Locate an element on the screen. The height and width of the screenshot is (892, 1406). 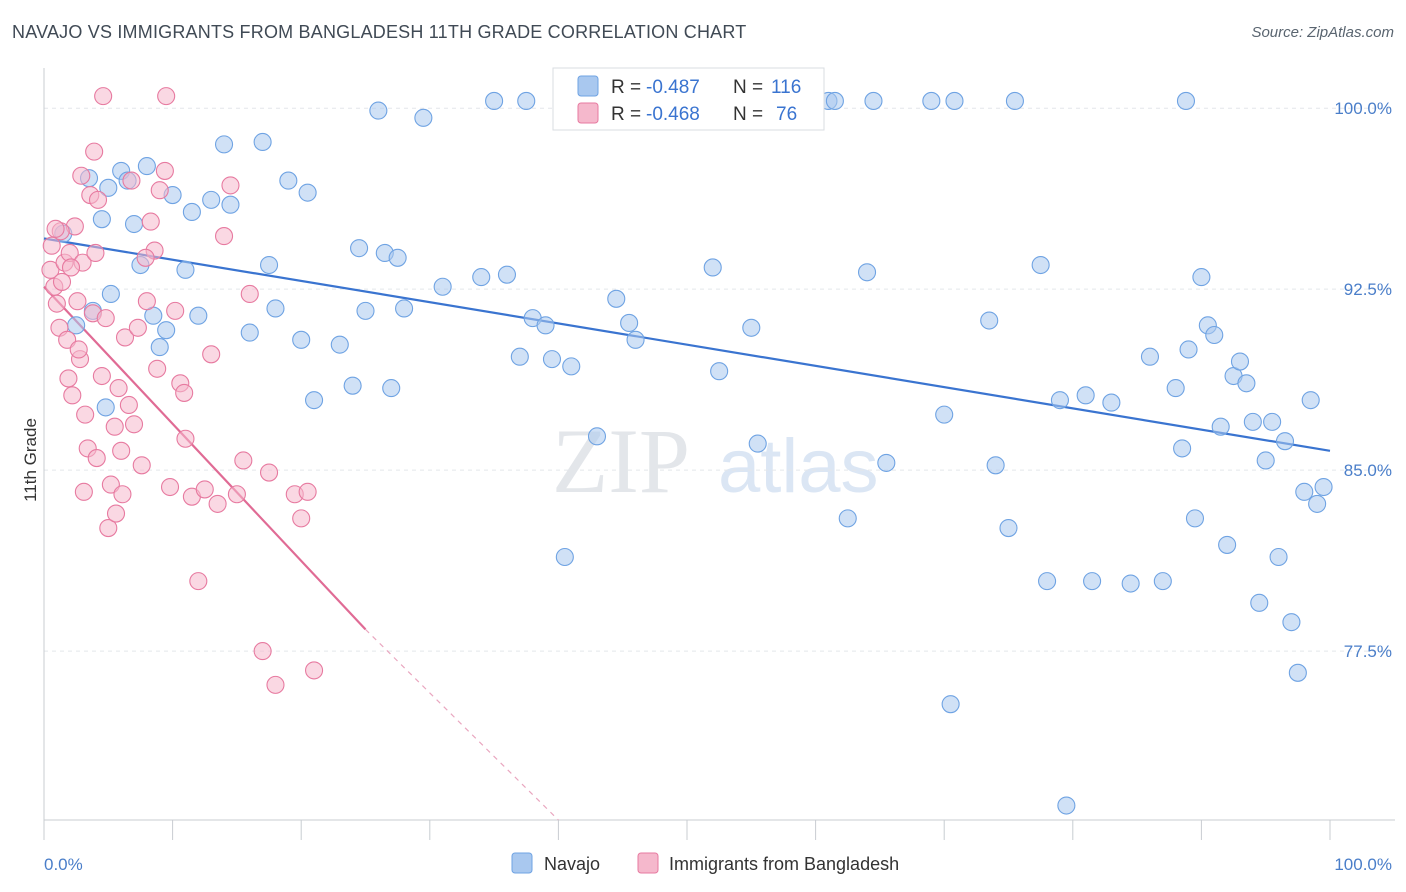
x-tick-labels: 0.0% 100.0% is located at coordinates (718, 864).